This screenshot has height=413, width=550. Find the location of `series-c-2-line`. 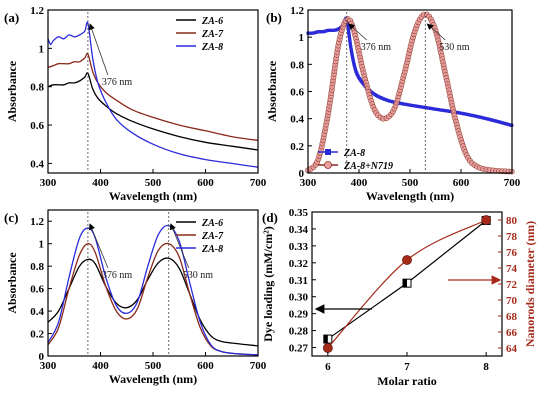

series-c-2-line is located at coordinates (153, 290).